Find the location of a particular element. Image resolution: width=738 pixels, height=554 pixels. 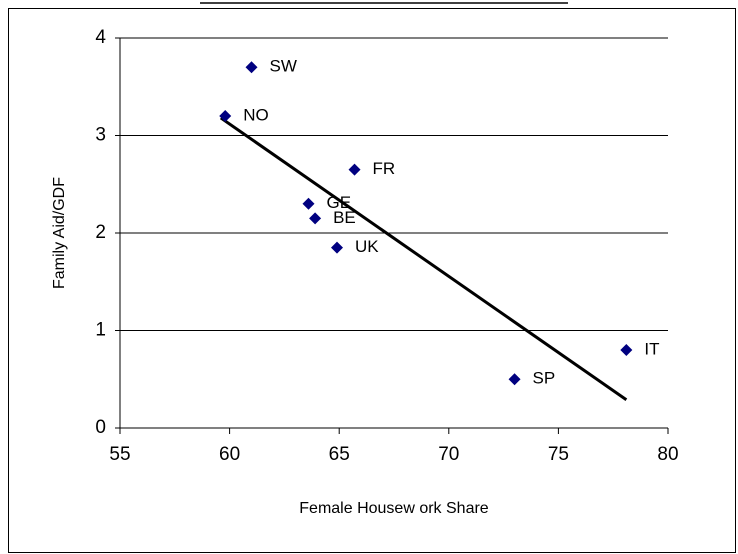

y-axis-label: Family Aid/GDF is located at coordinates (59, 233).